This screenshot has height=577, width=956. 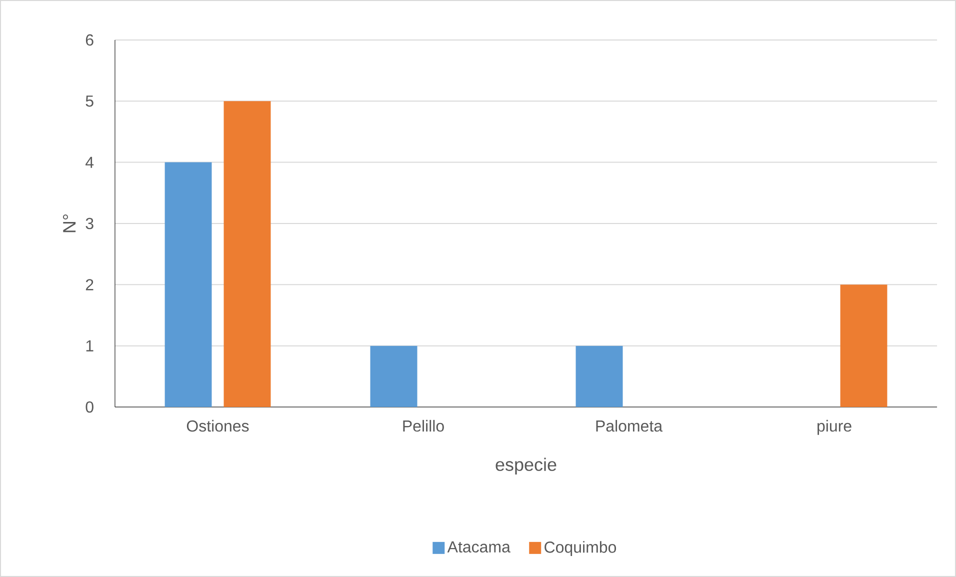 I want to click on x-tick-label: piure, so click(x=835, y=427).